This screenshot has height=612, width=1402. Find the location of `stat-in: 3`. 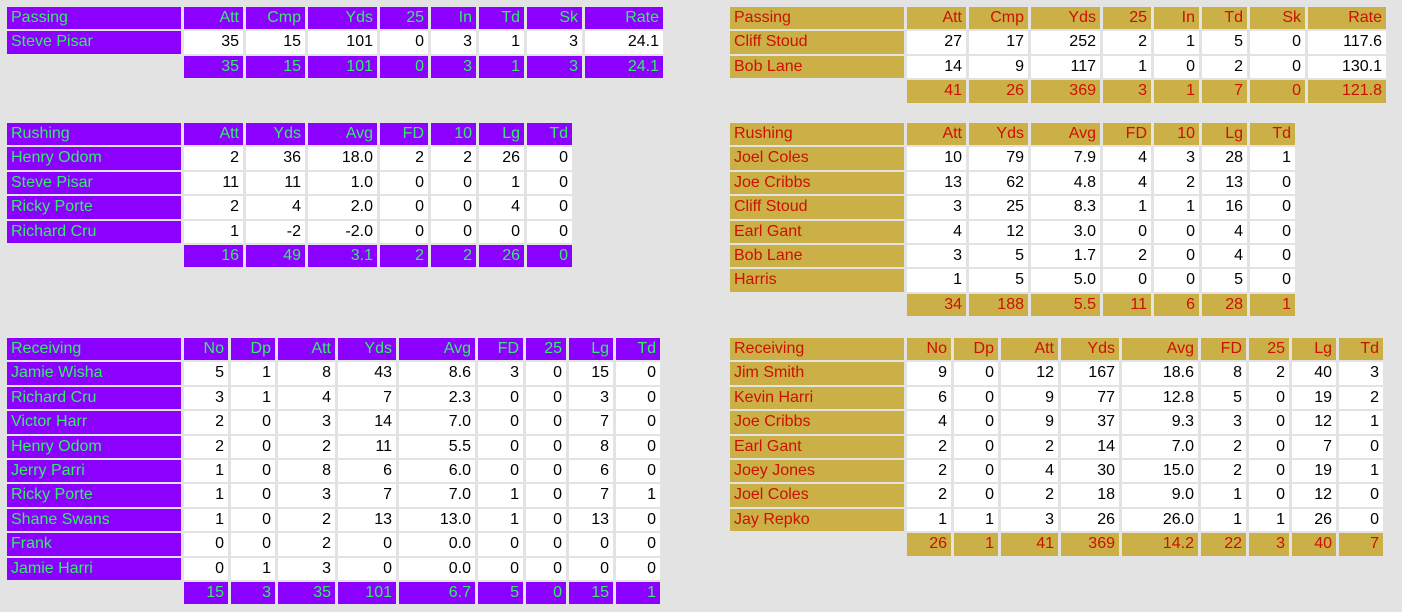

stat-in: 3 is located at coordinates (453, 42).